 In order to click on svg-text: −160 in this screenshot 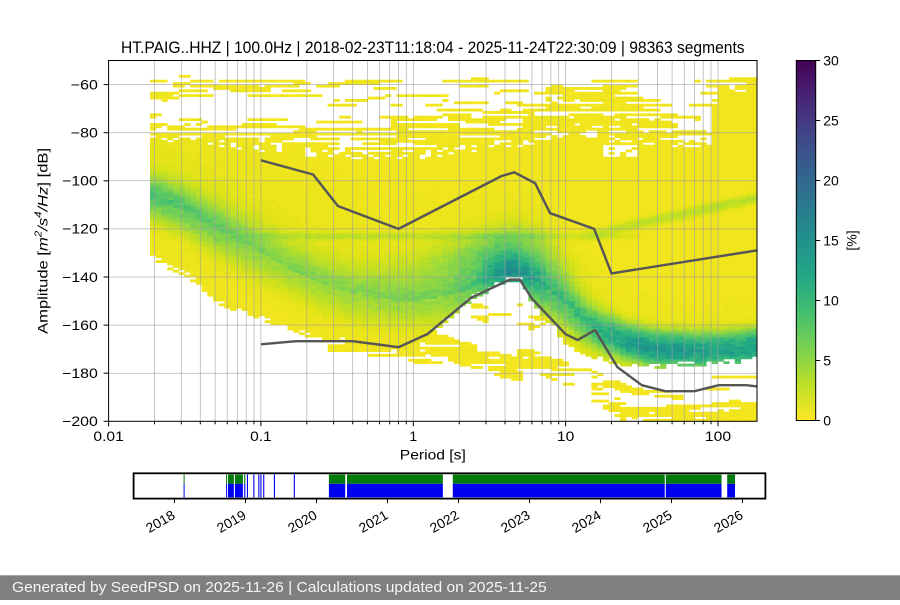, I will do `click(80, 325)`.